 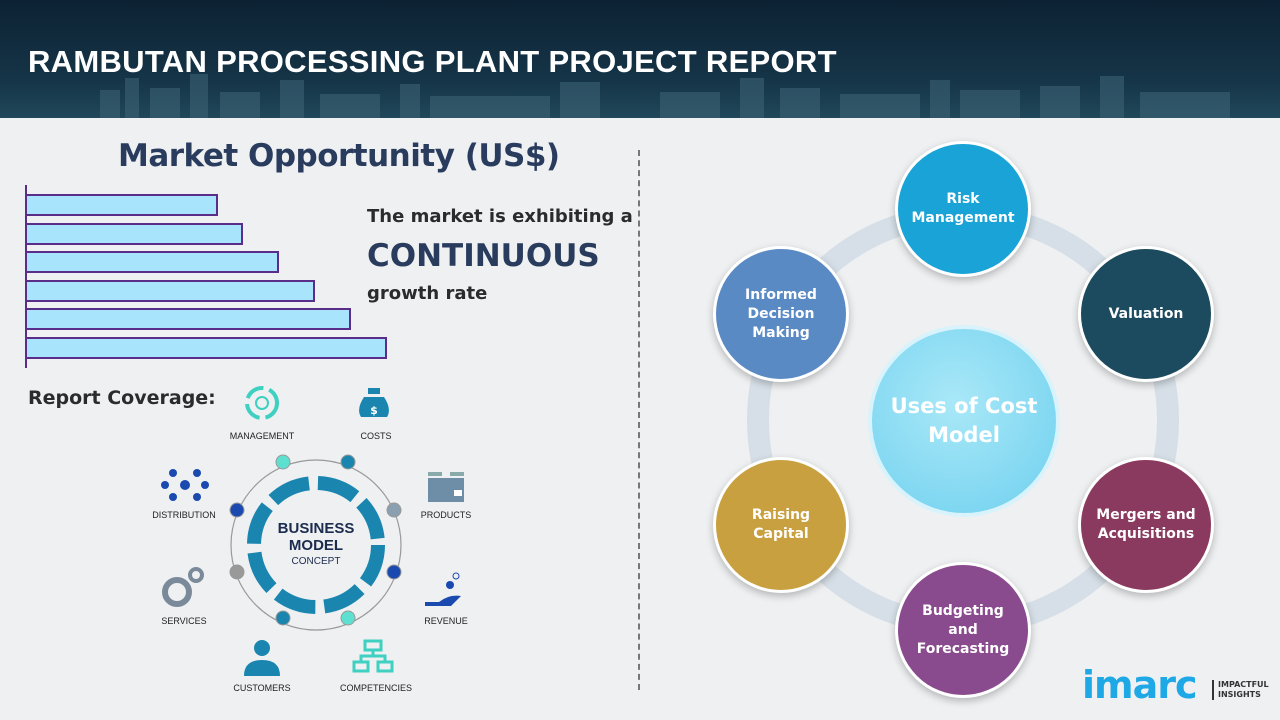 What do you see at coordinates (339, 156) in the screenshot?
I see `market-opportunity-title: Market Opportunity (US$)` at bounding box center [339, 156].